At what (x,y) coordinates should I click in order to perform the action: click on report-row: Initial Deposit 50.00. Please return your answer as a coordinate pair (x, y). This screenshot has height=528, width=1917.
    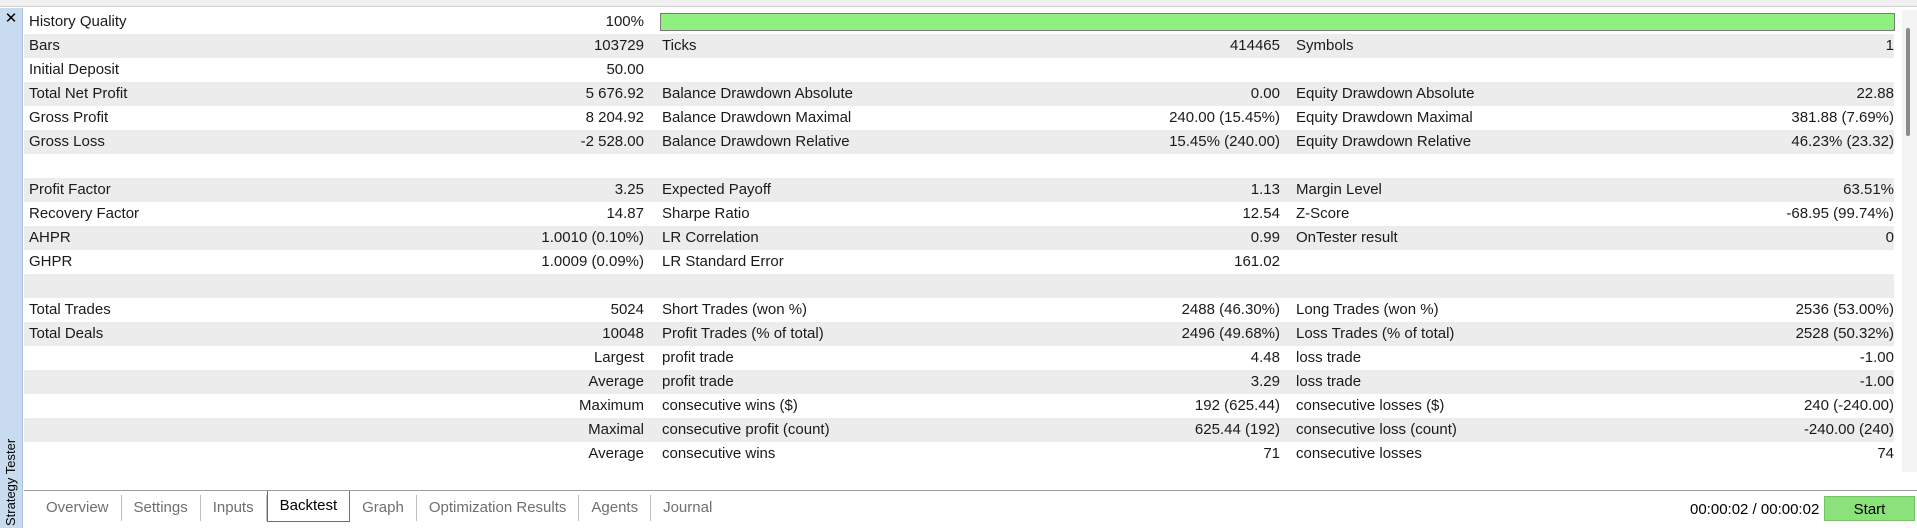
    Looking at the image, I should click on (959, 70).